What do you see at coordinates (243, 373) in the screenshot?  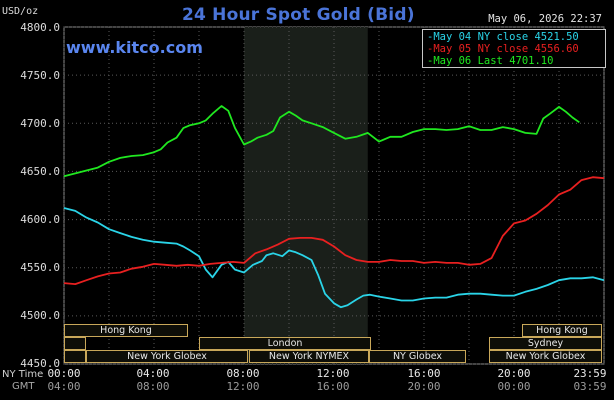 I see `x-tick-ny: 08:00` at bounding box center [243, 373].